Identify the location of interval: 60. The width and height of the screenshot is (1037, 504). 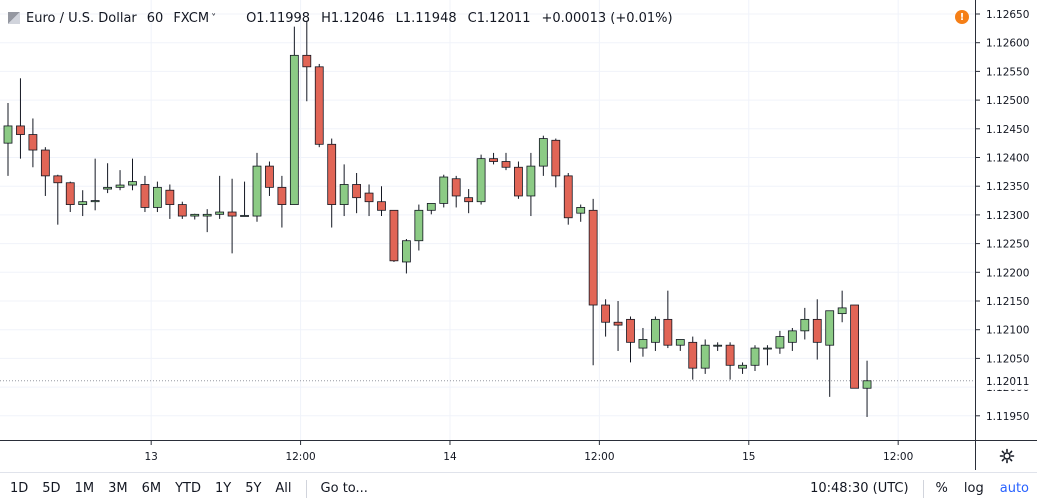
(155, 18).